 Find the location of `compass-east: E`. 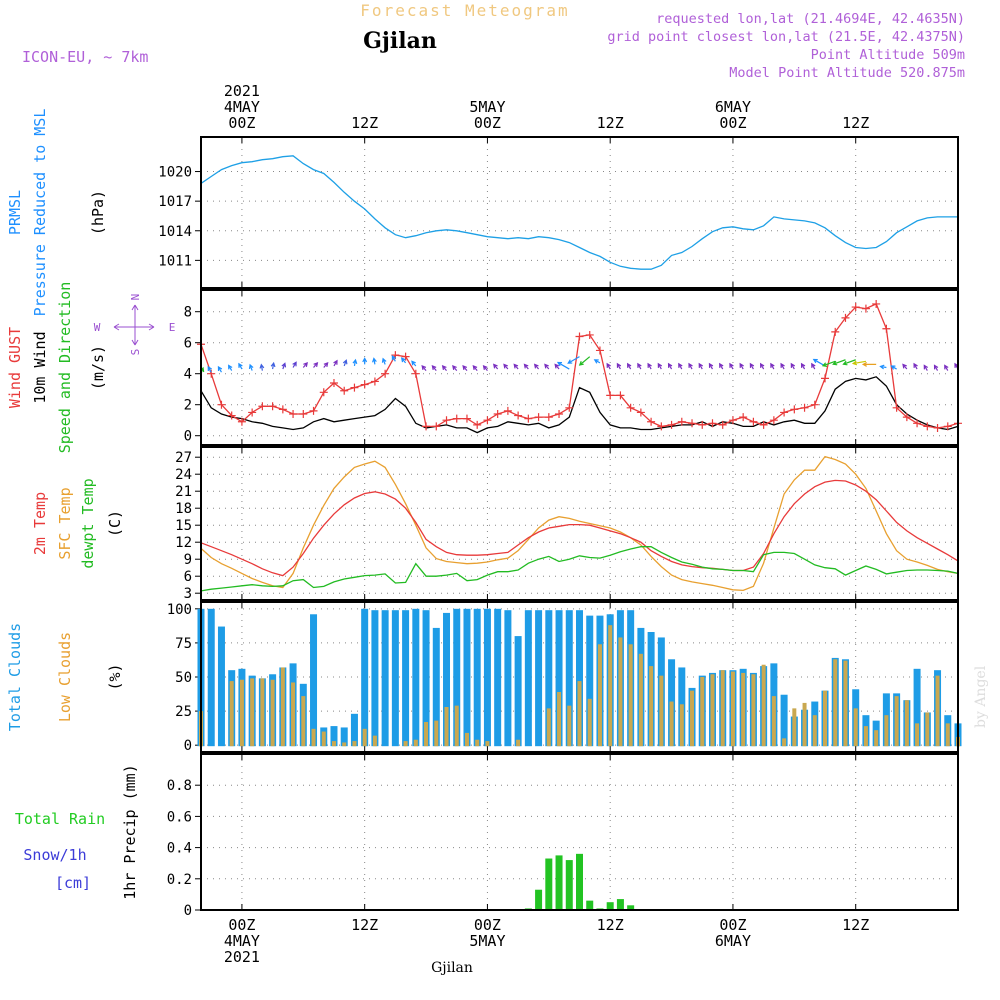

compass-east: E is located at coordinates (172, 327).